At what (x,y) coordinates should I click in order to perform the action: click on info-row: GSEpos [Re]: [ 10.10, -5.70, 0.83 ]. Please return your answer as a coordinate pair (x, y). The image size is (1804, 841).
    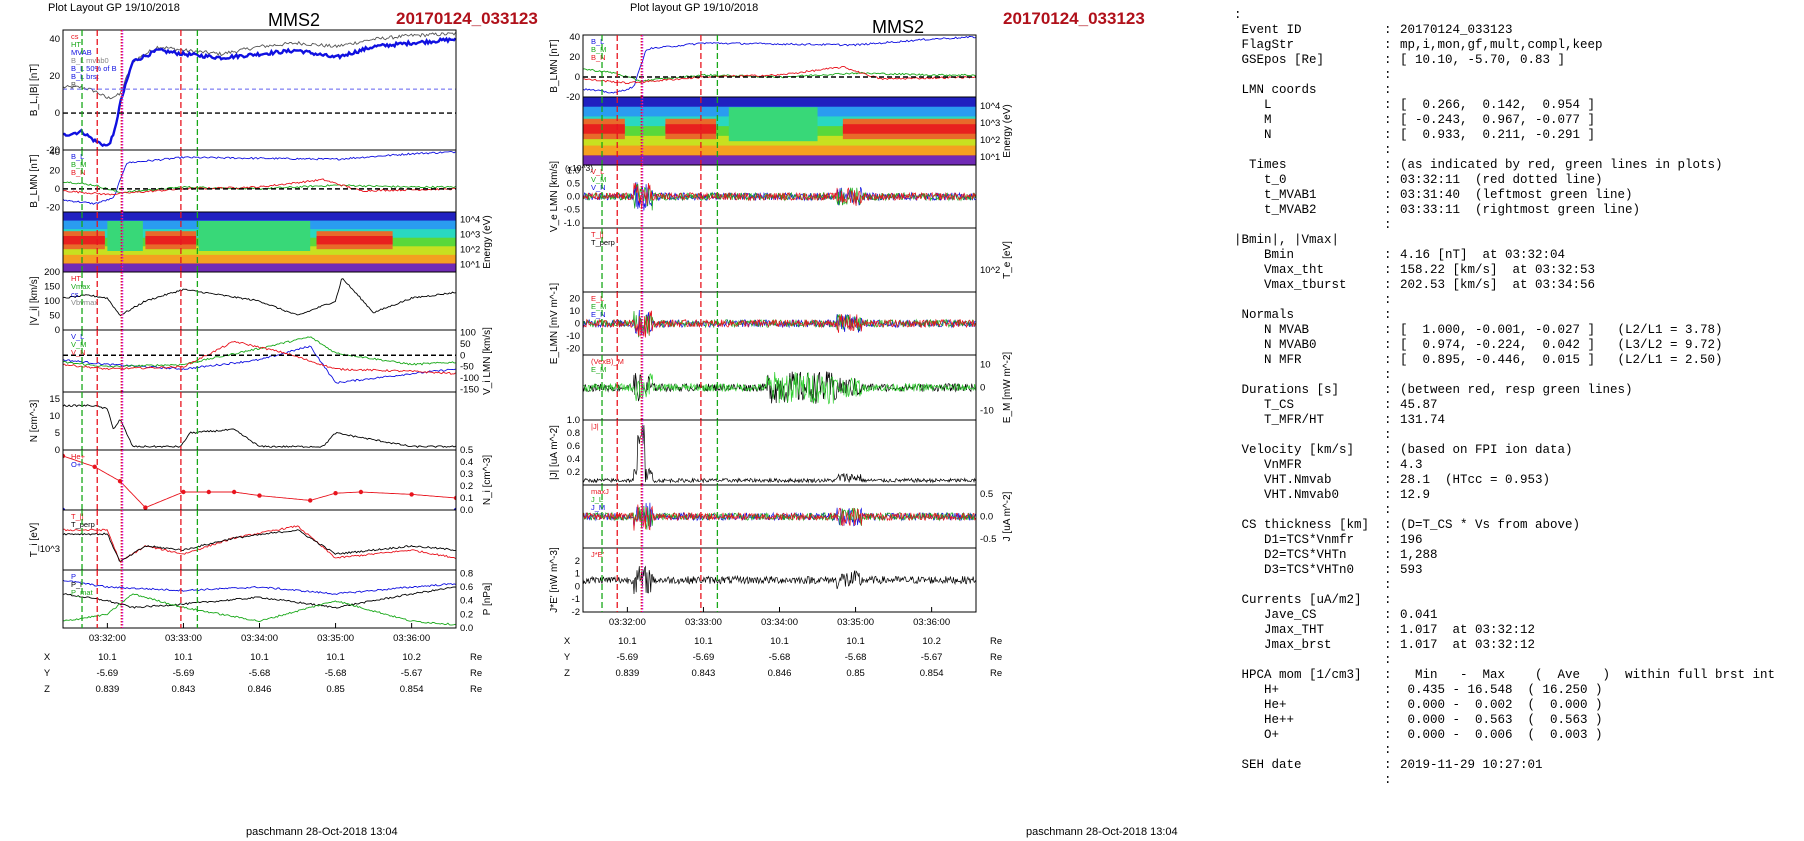
    Looking at the image, I should click on (1517, 60).